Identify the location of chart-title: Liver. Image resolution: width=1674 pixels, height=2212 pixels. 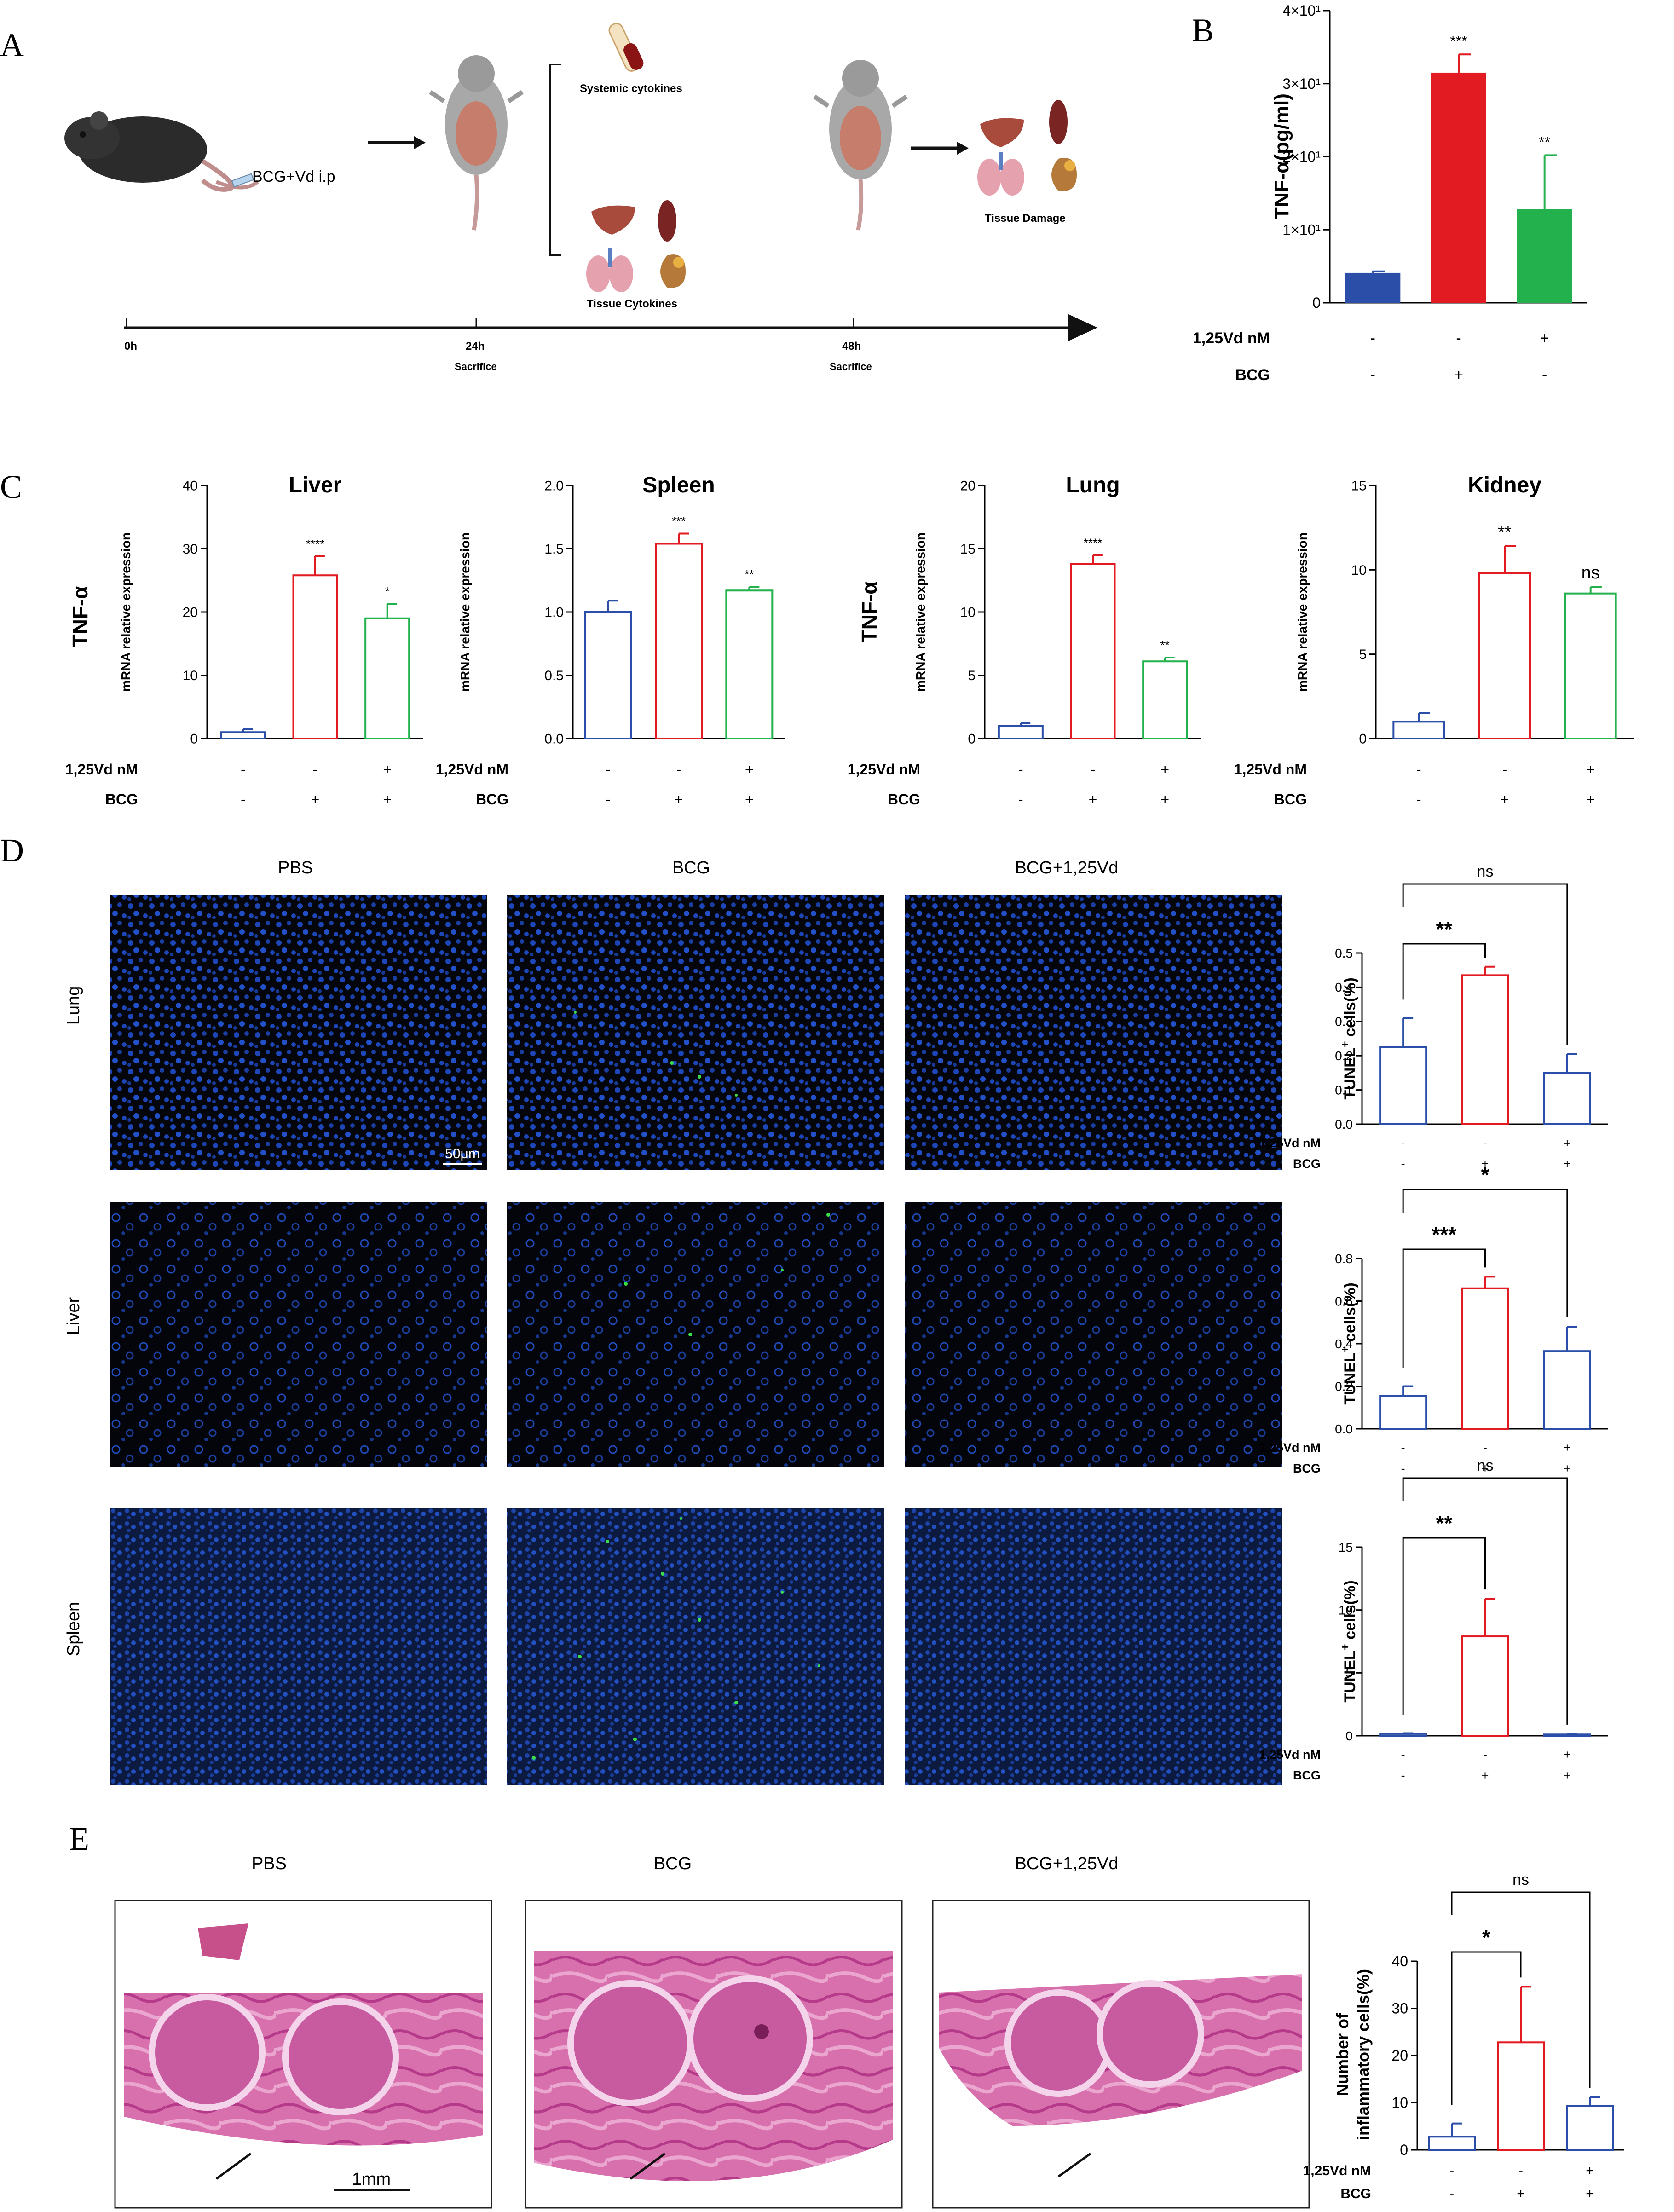
(315, 485).